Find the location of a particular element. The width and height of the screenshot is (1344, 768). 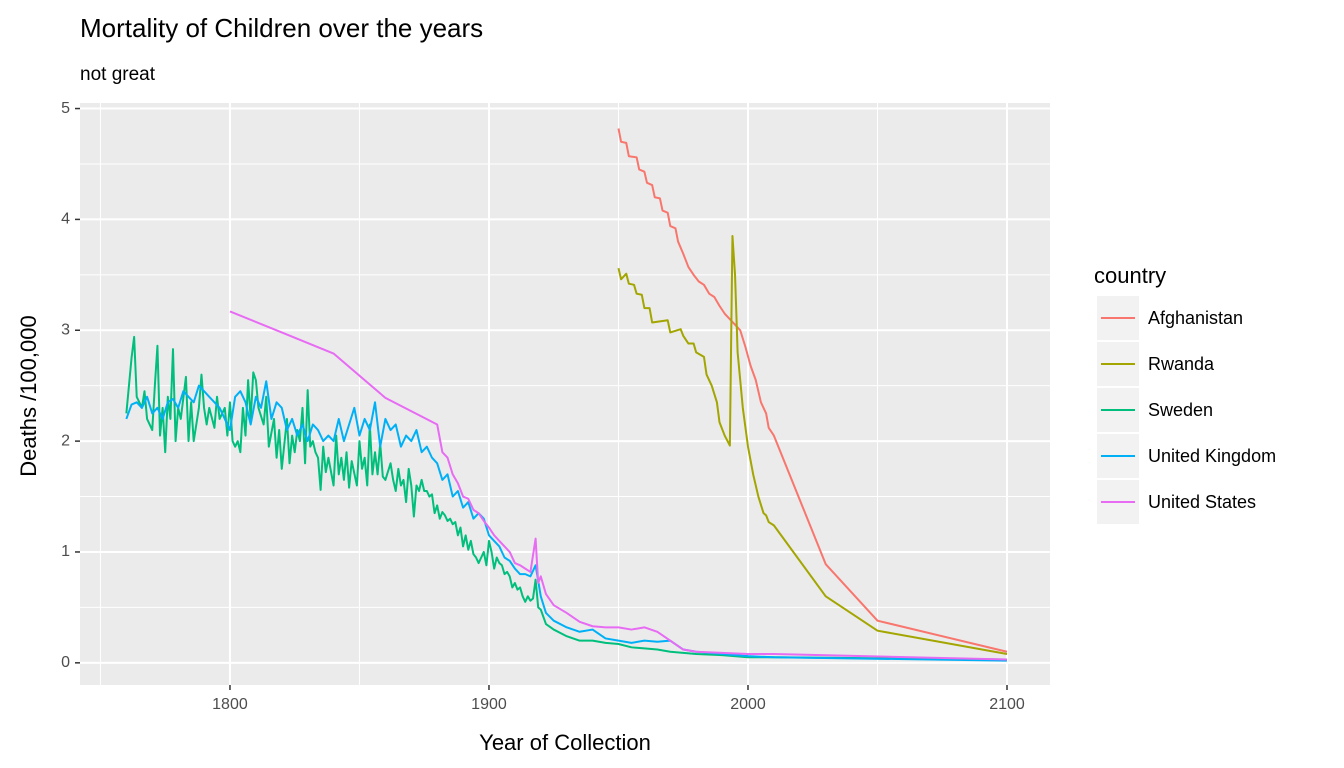

chart-subtitle: not great is located at coordinates (118, 74).